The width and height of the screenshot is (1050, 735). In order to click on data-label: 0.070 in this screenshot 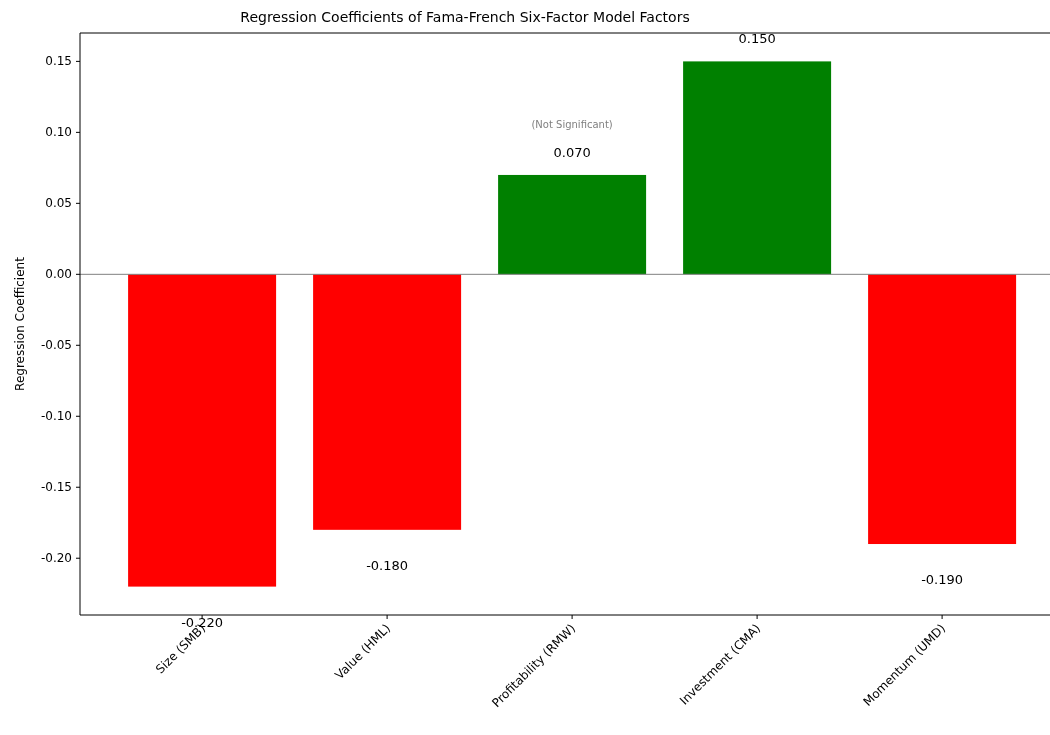, I will do `click(572, 152)`.